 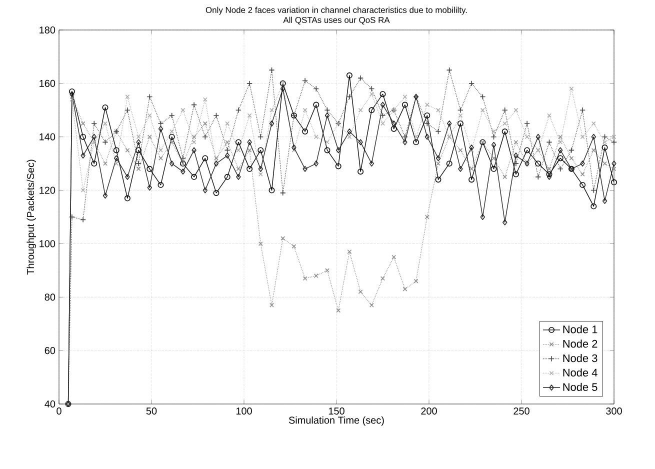 I want to click on y-tick-label: 40, so click(x=50, y=404).